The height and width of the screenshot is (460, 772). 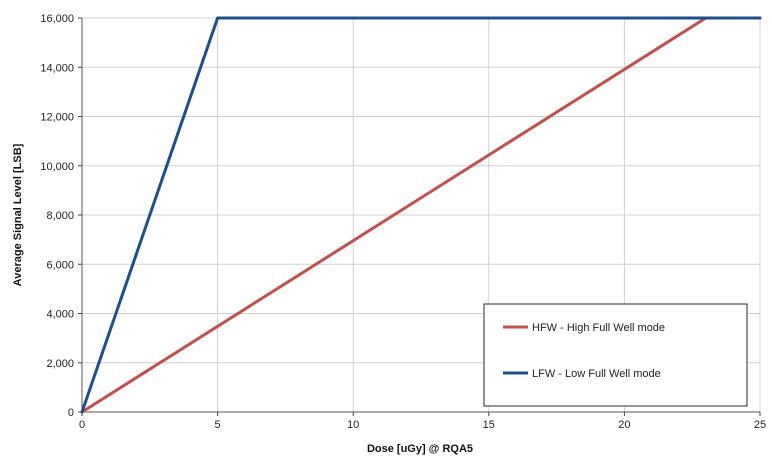 What do you see at coordinates (82, 425) in the screenshot?
I see `x-tick-label: 0` at bounding box center [82, 425].